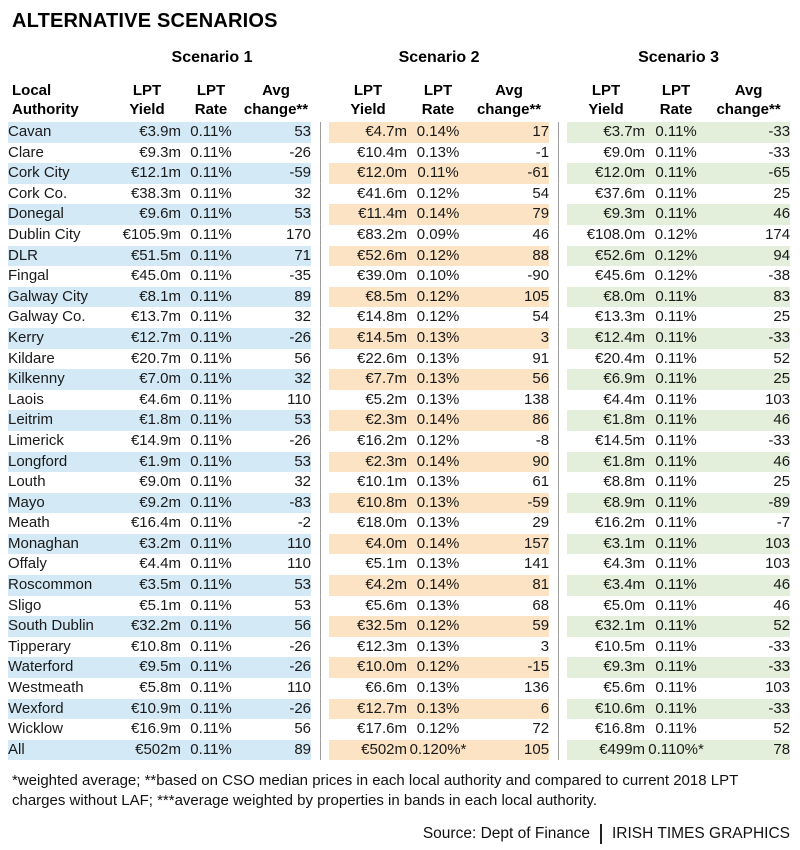 The height and width of the screenshot is (850, 800). I want to click on cell-s1-yield: €9.6m, so click(147, 214).